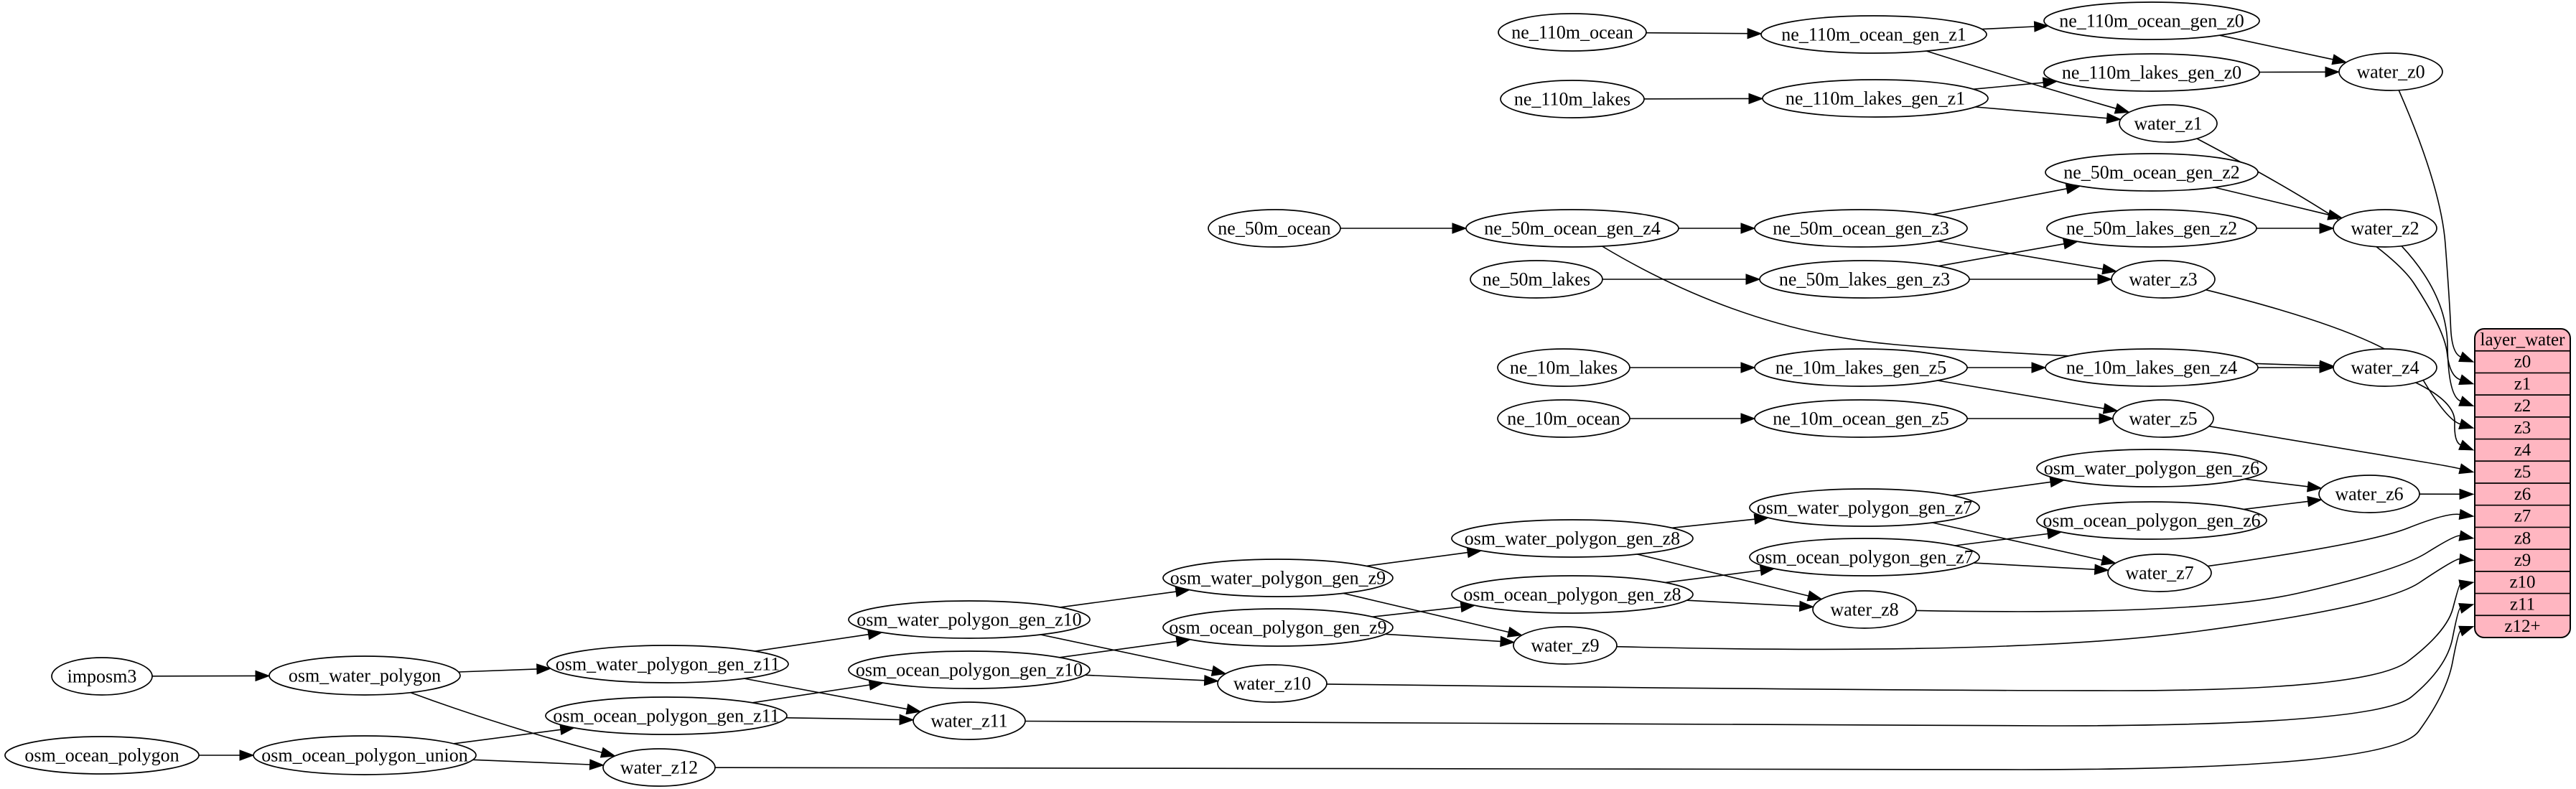 This screenshot has height=789, width=2576. I want to click on edge-osm_water_polygon_gen_z6-to-water_z6, so click(2283, 485).